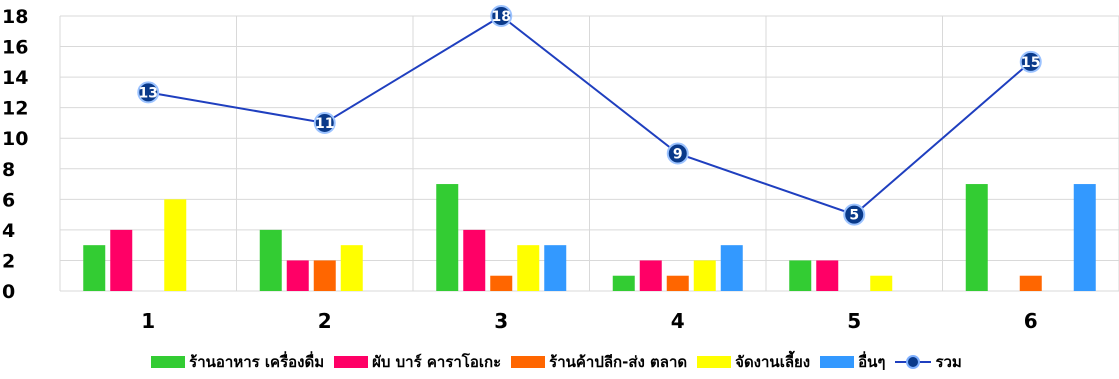 This screenshot has width=1119, height=379. I want to click on x-tick-label: 3, so click(501, 321).